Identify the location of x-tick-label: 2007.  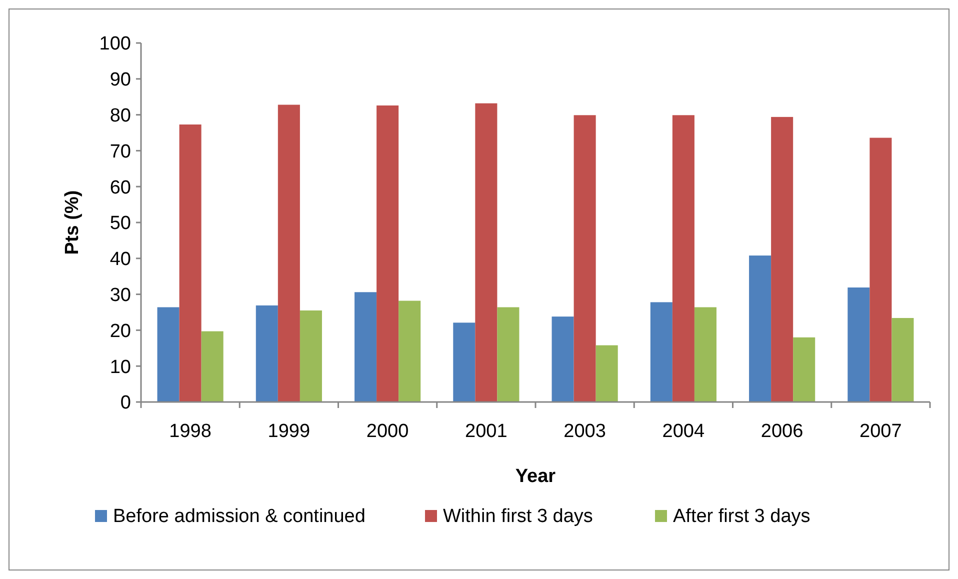
(881, 431).